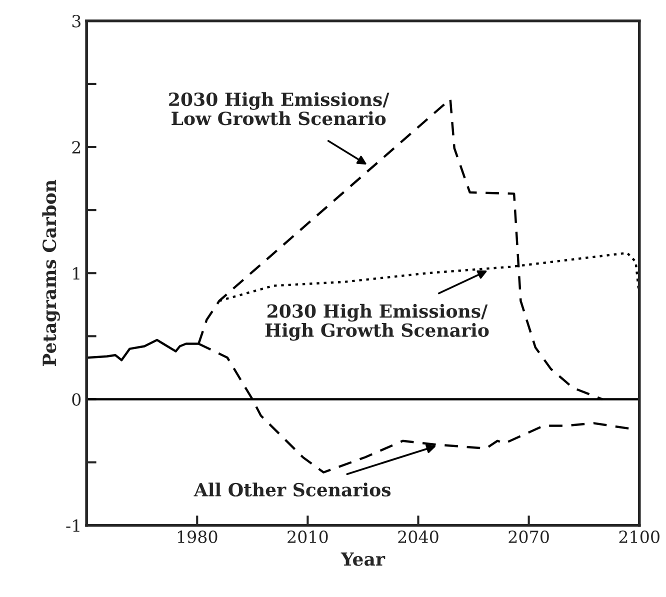  I want to click on x-tick-label: 2040, so click(418, 537).